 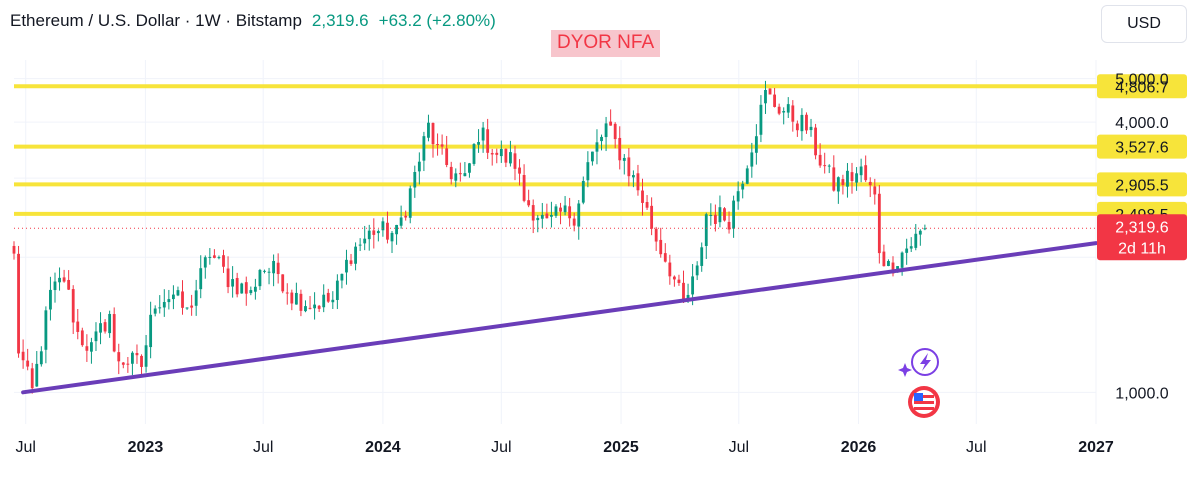 What do you see at coordinates (25, 447) in the screenshot?
I see `time-tick-label: Jul` at bounding box center [25, 447].